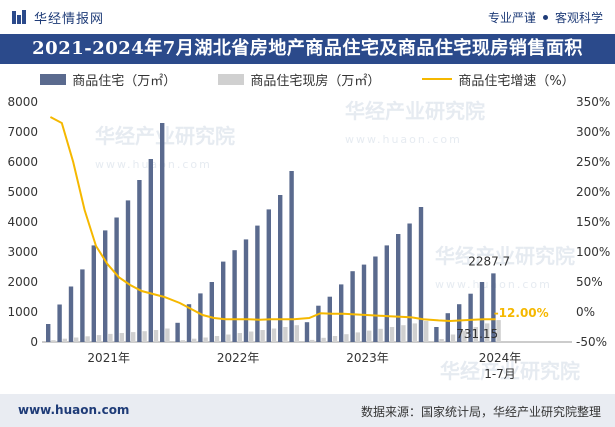  Describe the element at coordinates (593, 252) in the screenshot. I see `y-right-tick-label: 100%` at that location.